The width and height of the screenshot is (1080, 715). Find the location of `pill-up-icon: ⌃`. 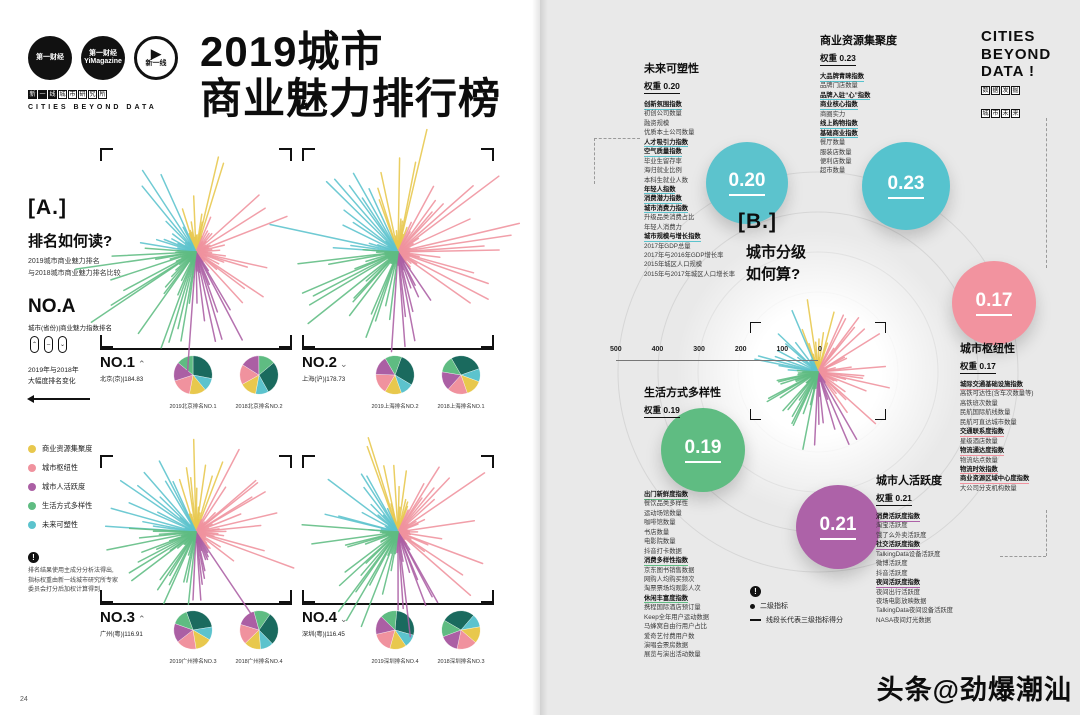

pill-up-icon: ⌃ is located at coordinates (34, 344).